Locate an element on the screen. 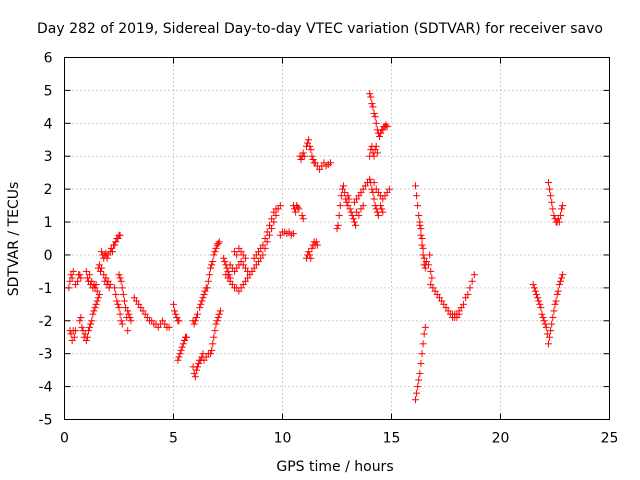 The image size is (640, 480). y-tick-label: -1 is located at coordinates (46, 289).